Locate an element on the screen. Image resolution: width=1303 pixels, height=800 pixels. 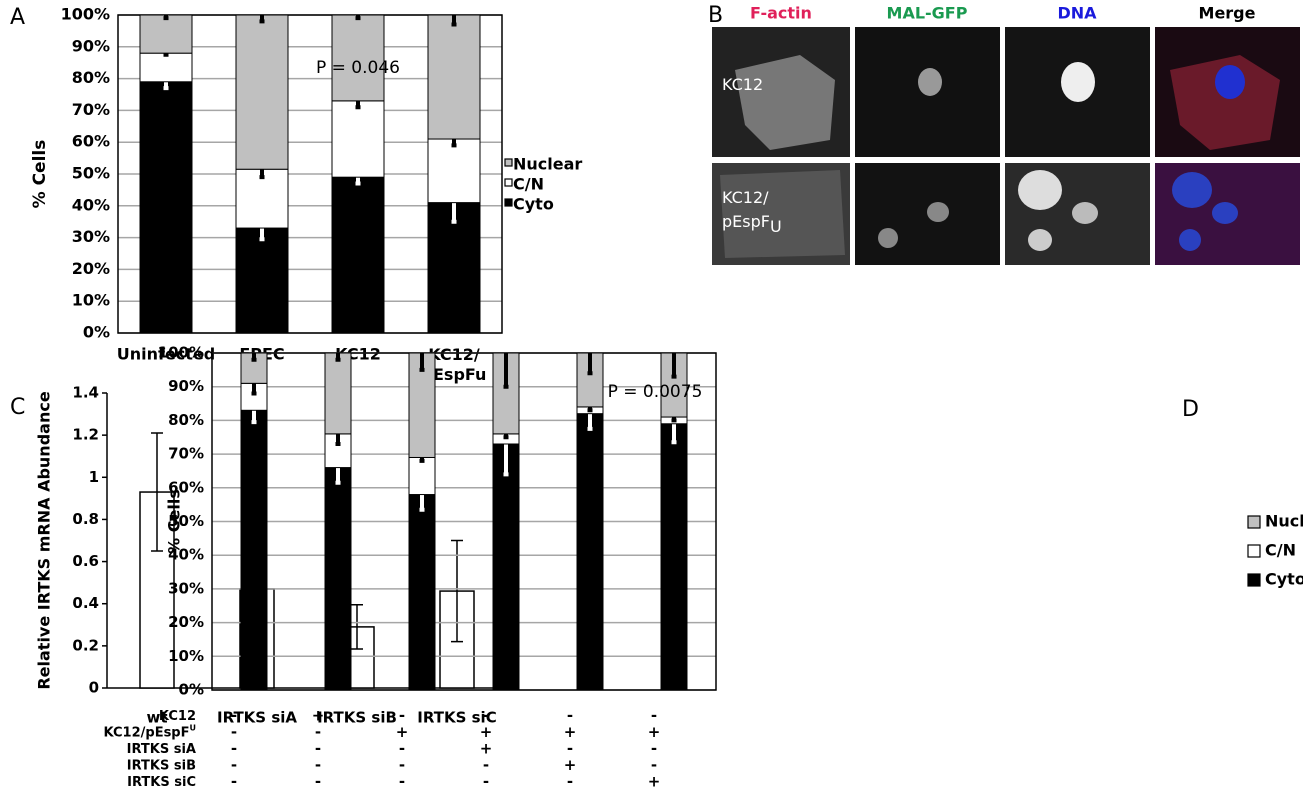
legend-label: Nuclear is located at coordinates (547, 164).